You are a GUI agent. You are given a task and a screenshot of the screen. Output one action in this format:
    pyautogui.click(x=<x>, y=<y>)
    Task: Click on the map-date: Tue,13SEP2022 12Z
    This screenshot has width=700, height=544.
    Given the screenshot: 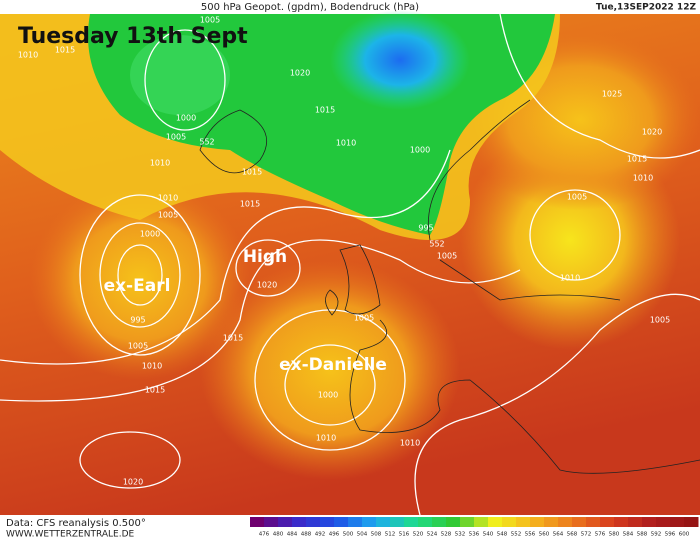 What is the action you would take?
    pyautogui.click(x=646, y=8)
    